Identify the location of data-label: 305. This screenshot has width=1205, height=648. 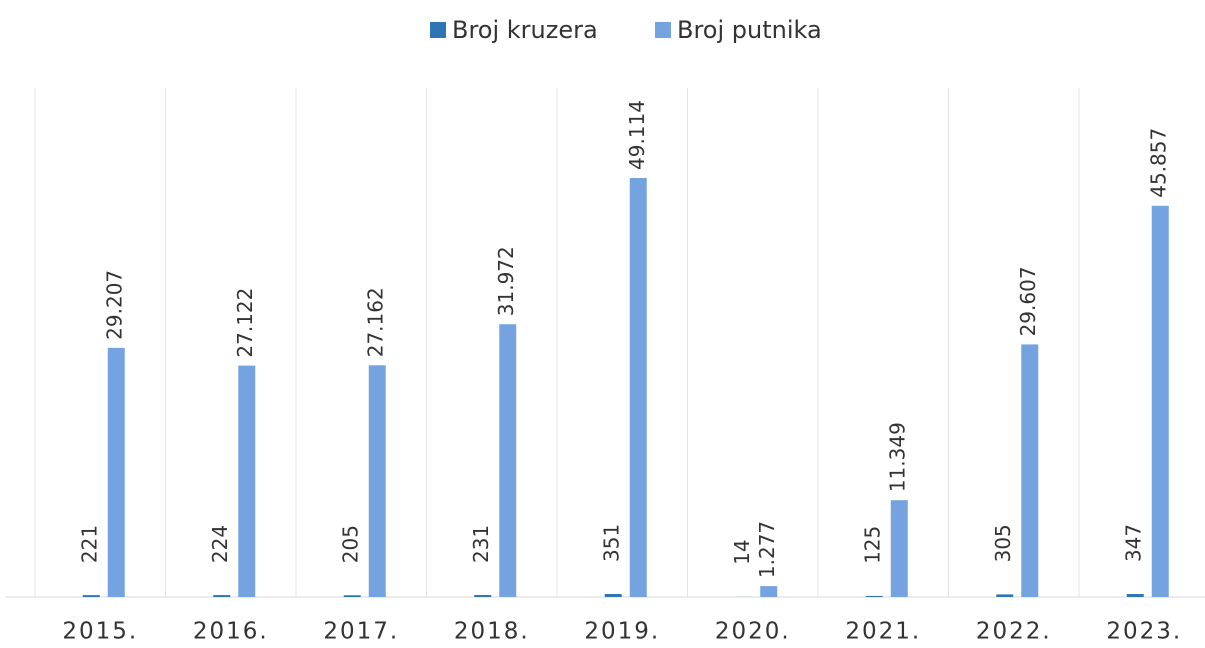
(1003, 543).